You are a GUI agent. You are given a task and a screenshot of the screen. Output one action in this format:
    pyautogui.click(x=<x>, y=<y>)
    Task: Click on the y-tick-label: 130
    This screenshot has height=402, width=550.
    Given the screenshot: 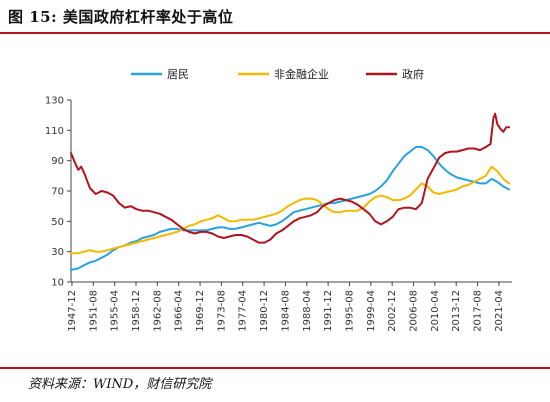 What is the action you would take?
    pyautogui.click(x=54, y=101)
    